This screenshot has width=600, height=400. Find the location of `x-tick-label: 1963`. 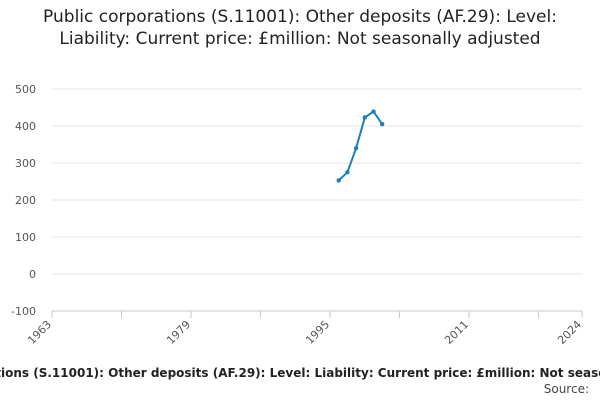

x-tick-label: 1963 is located at coordinates (39, 332).